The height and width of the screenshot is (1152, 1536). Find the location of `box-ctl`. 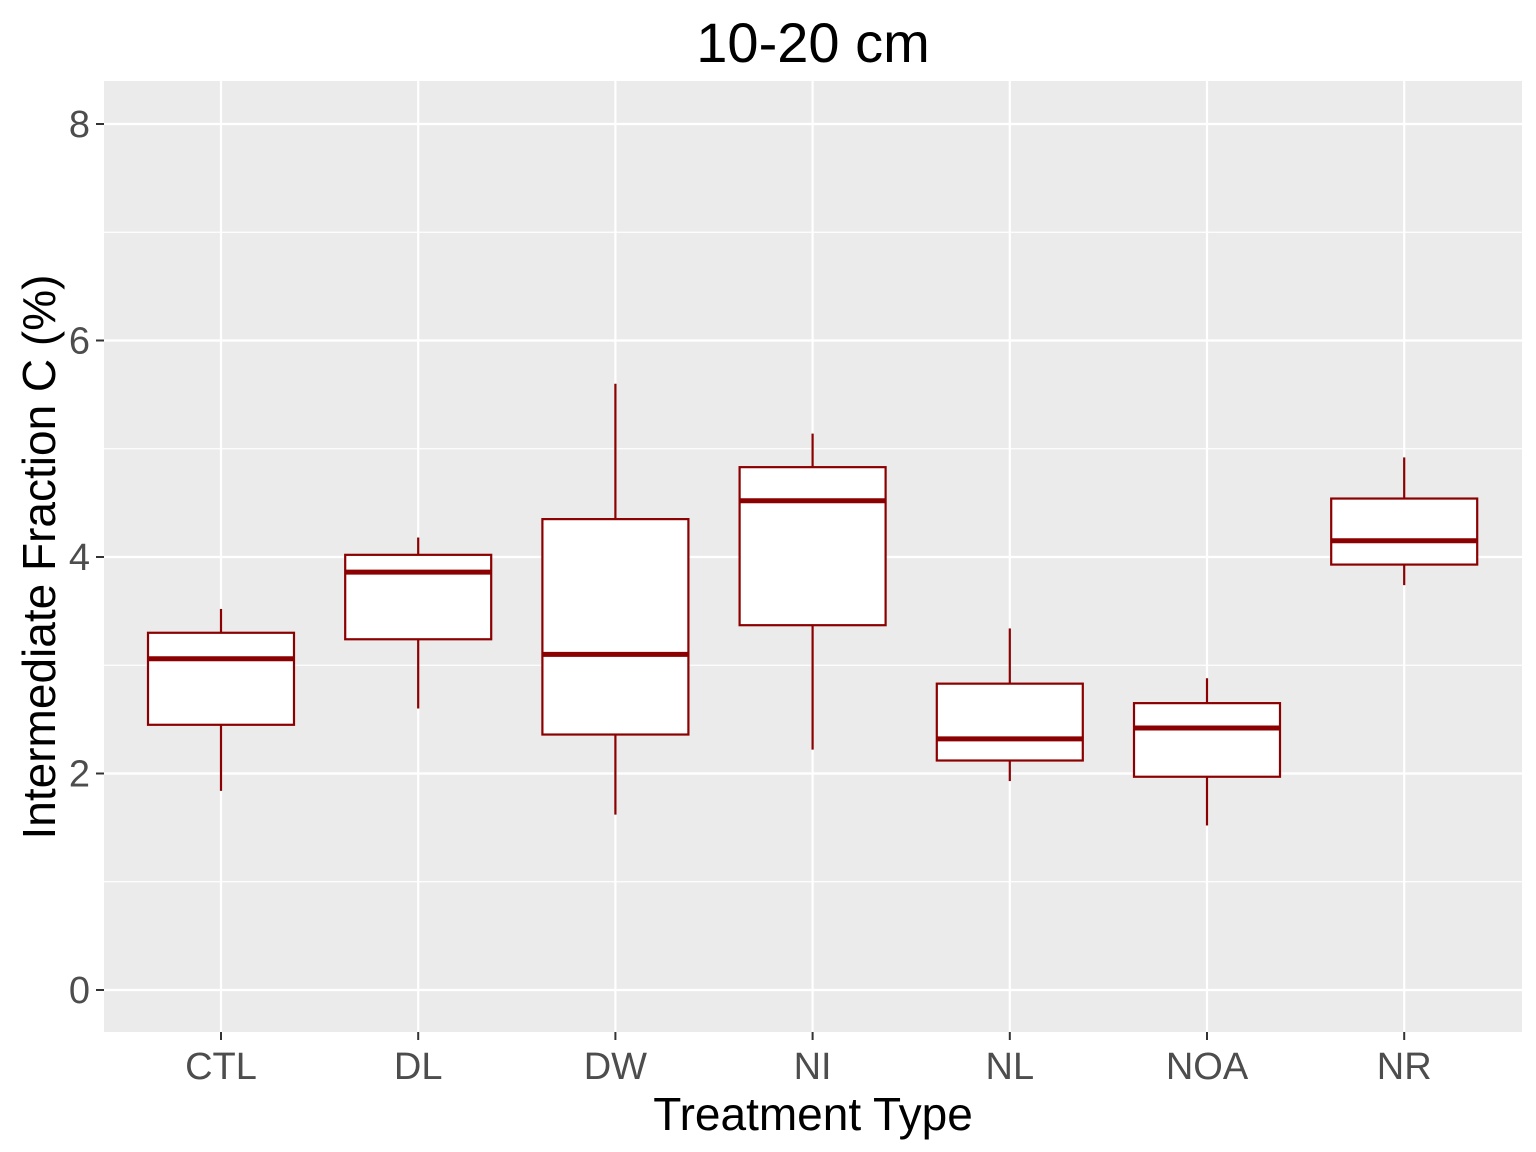

box-ctl is located at coordinates (221, 699).